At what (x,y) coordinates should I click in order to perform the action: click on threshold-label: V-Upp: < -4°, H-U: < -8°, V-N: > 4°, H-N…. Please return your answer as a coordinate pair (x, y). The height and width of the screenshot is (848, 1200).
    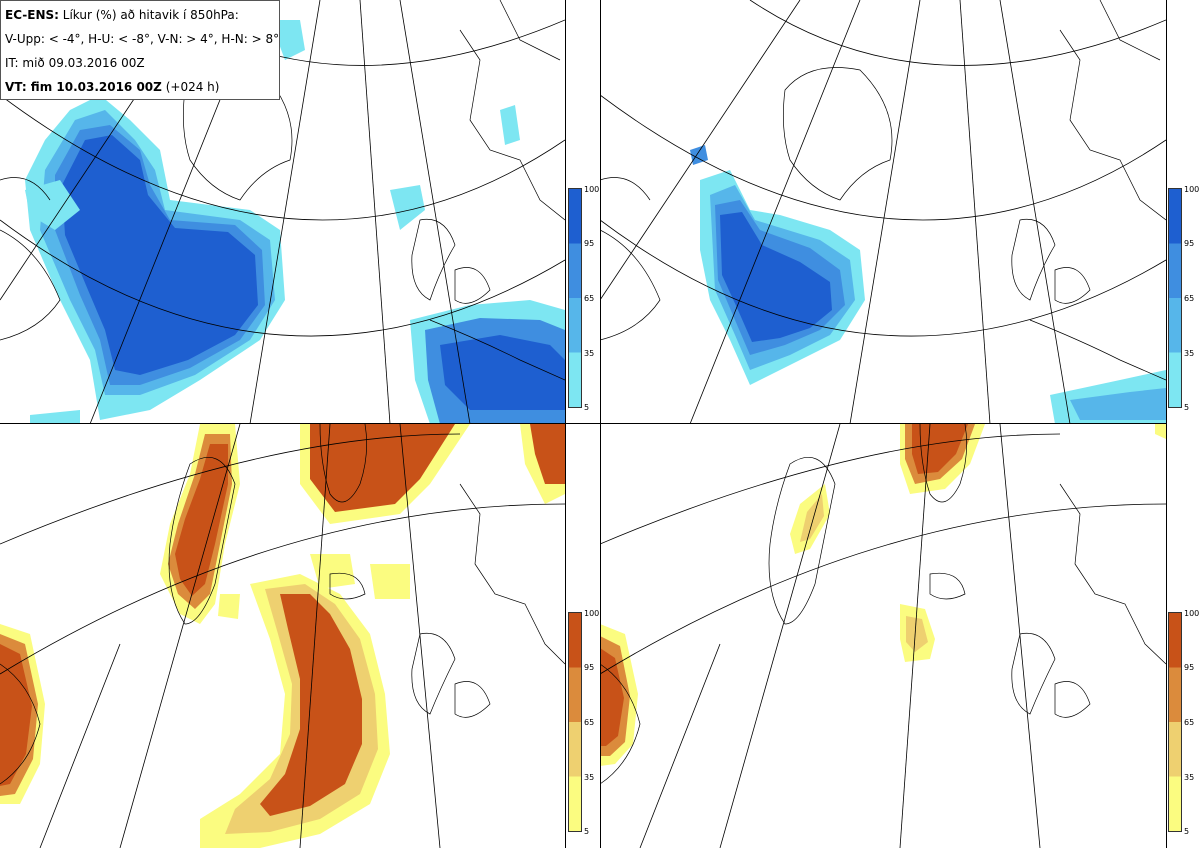
    Looking at the image, I should click on (142, 39).